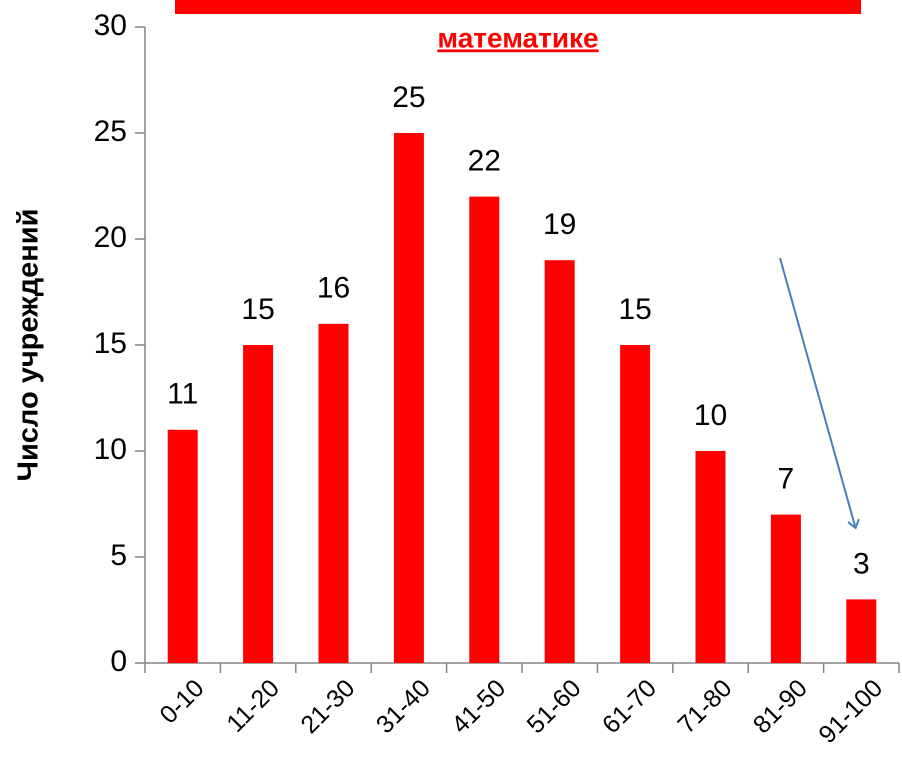  I want to click on x-tick-label: 51-60, so click(554, 706).